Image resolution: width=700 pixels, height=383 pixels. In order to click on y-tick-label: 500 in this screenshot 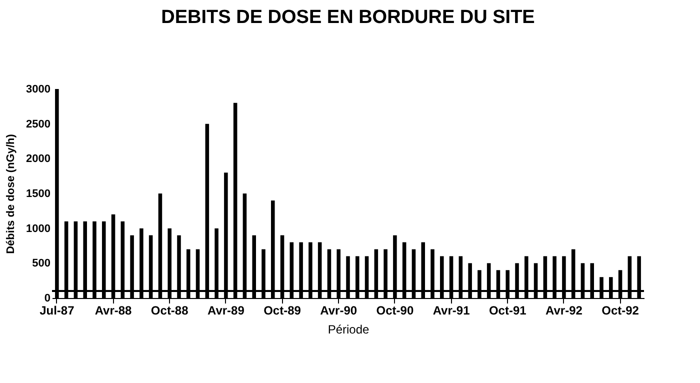, I will do `click(41, 264)`.